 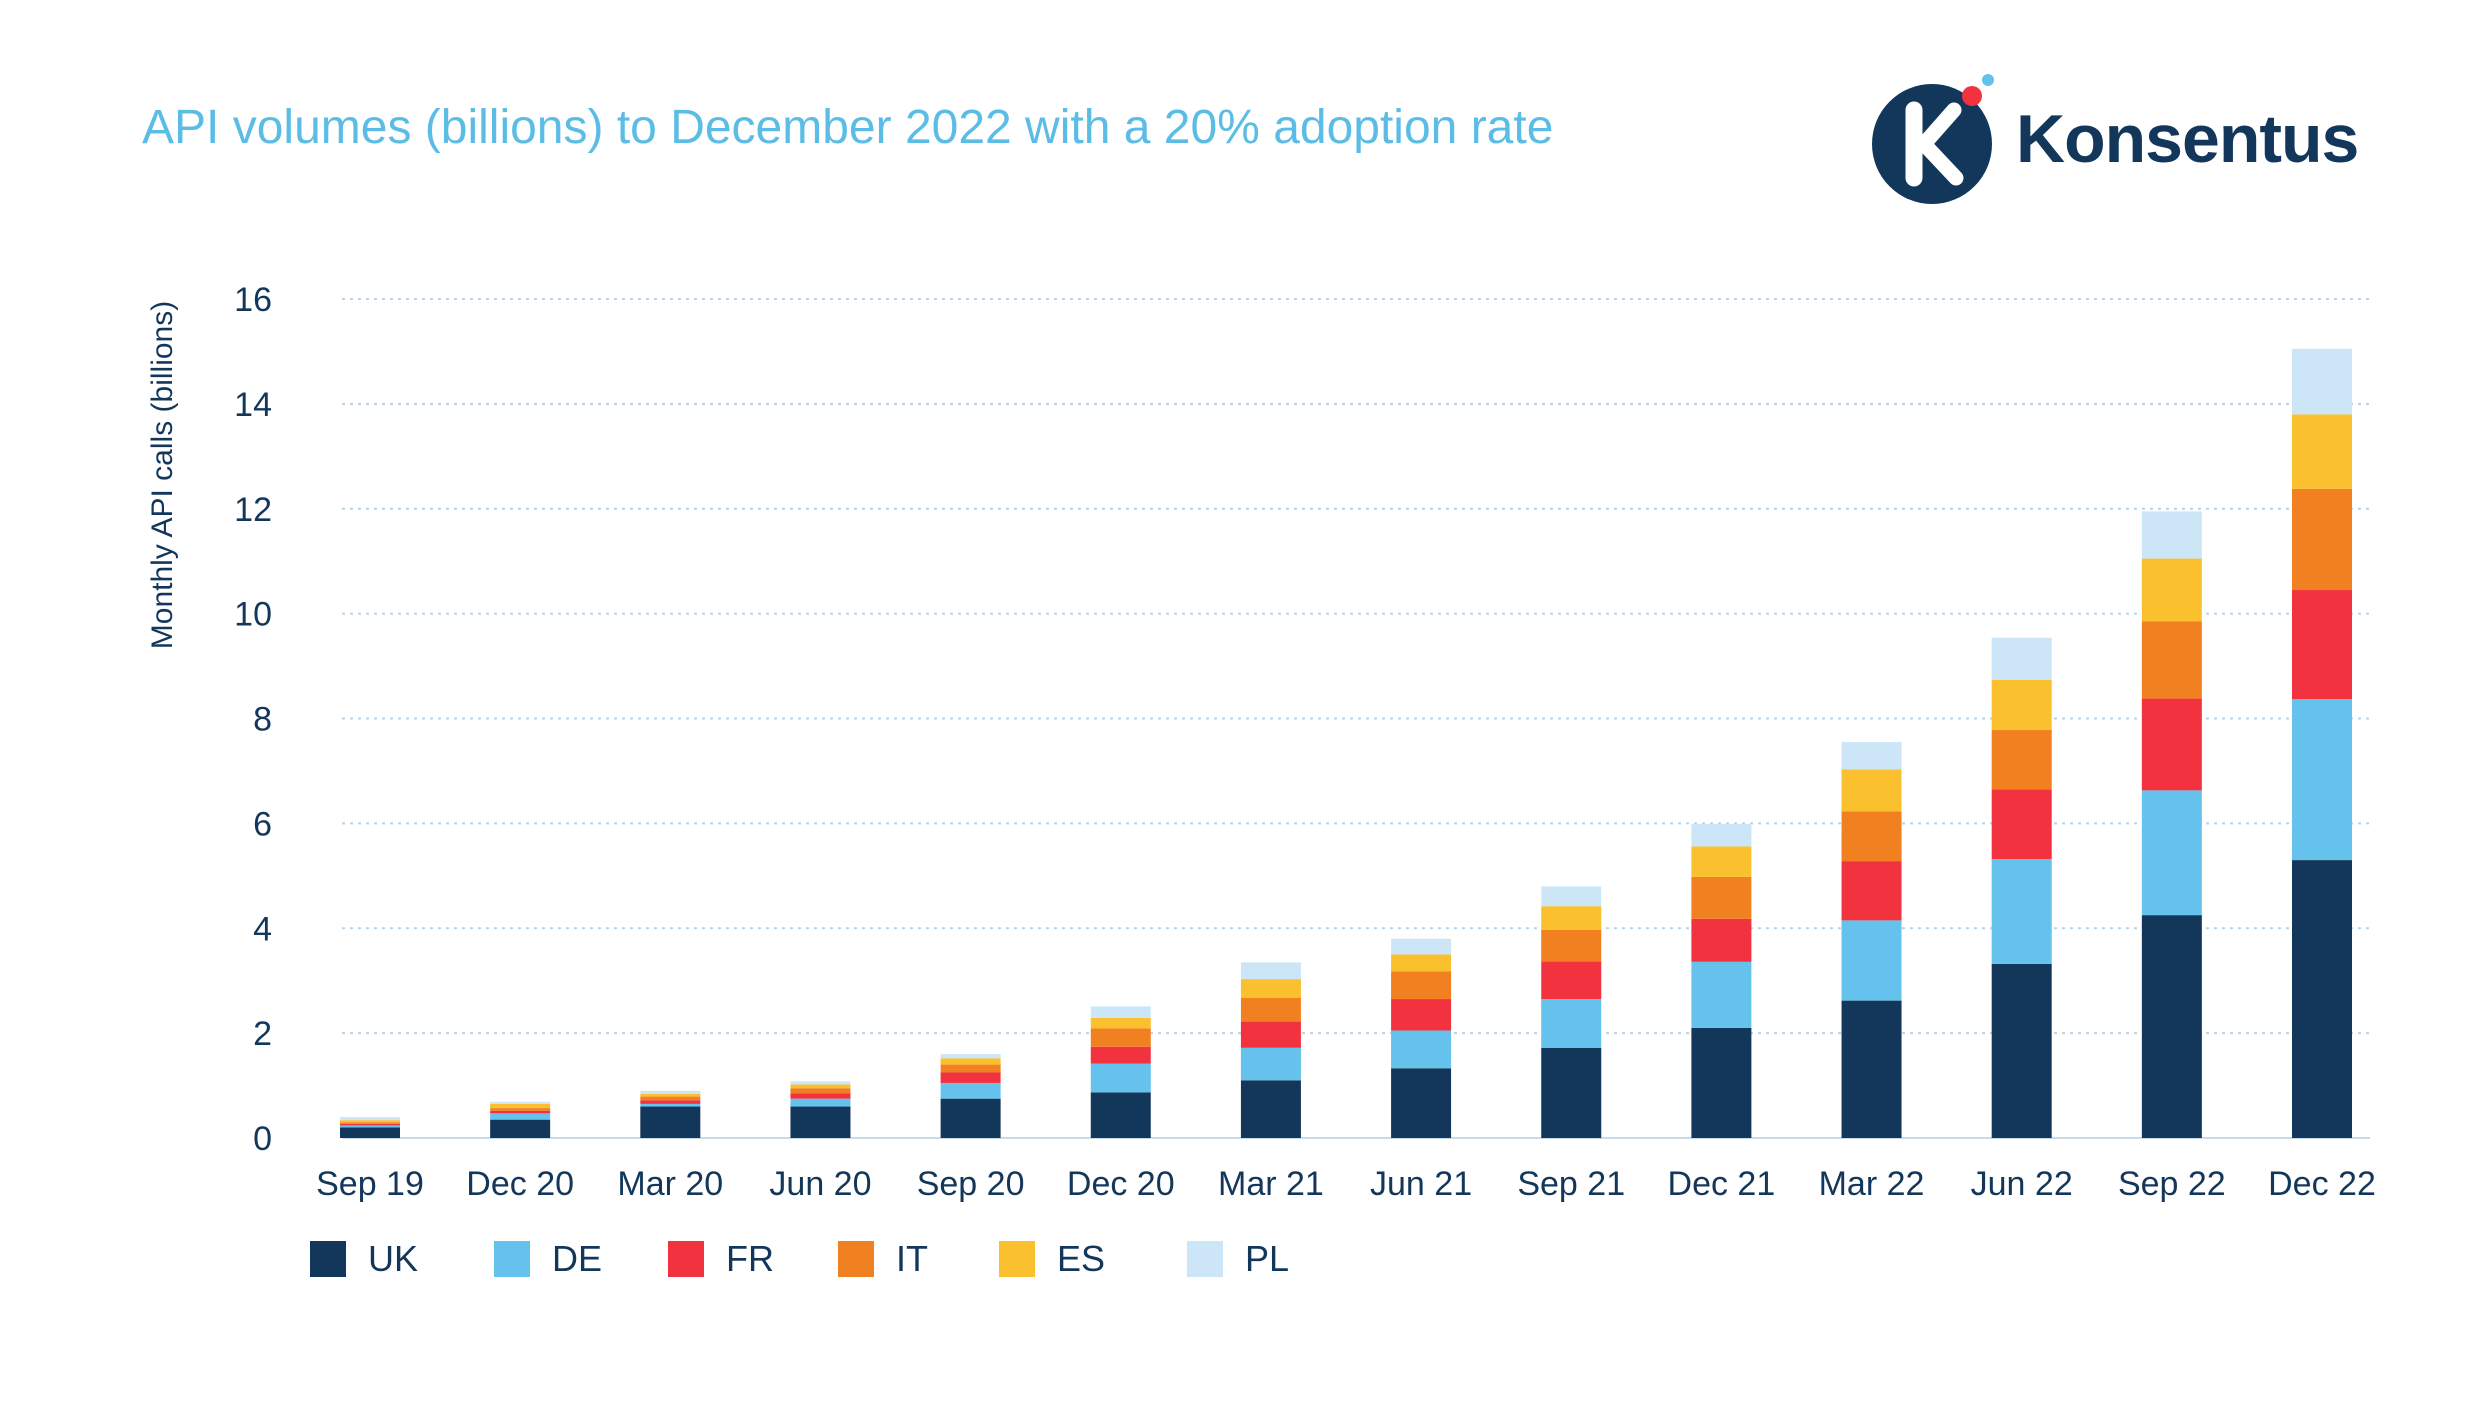 What do you see at coordinates (253, 300) in the screenshot?
I see `y-tick-label: 16` at bounding box center [253, 300].